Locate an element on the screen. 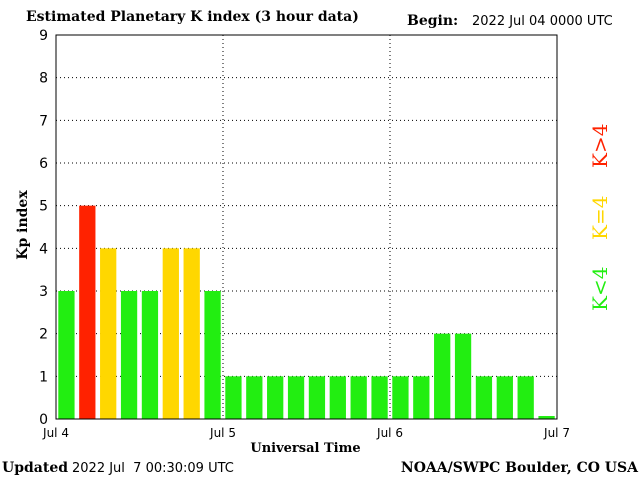 The width and height of the screenshot is (640, 480). y-tick-label: 8 is located at coordinates (43, 79).